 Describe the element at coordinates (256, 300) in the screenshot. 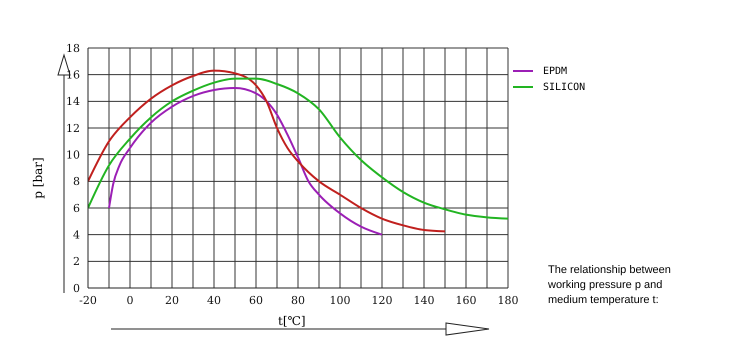

I see `x-tick-label: 60` at that location.